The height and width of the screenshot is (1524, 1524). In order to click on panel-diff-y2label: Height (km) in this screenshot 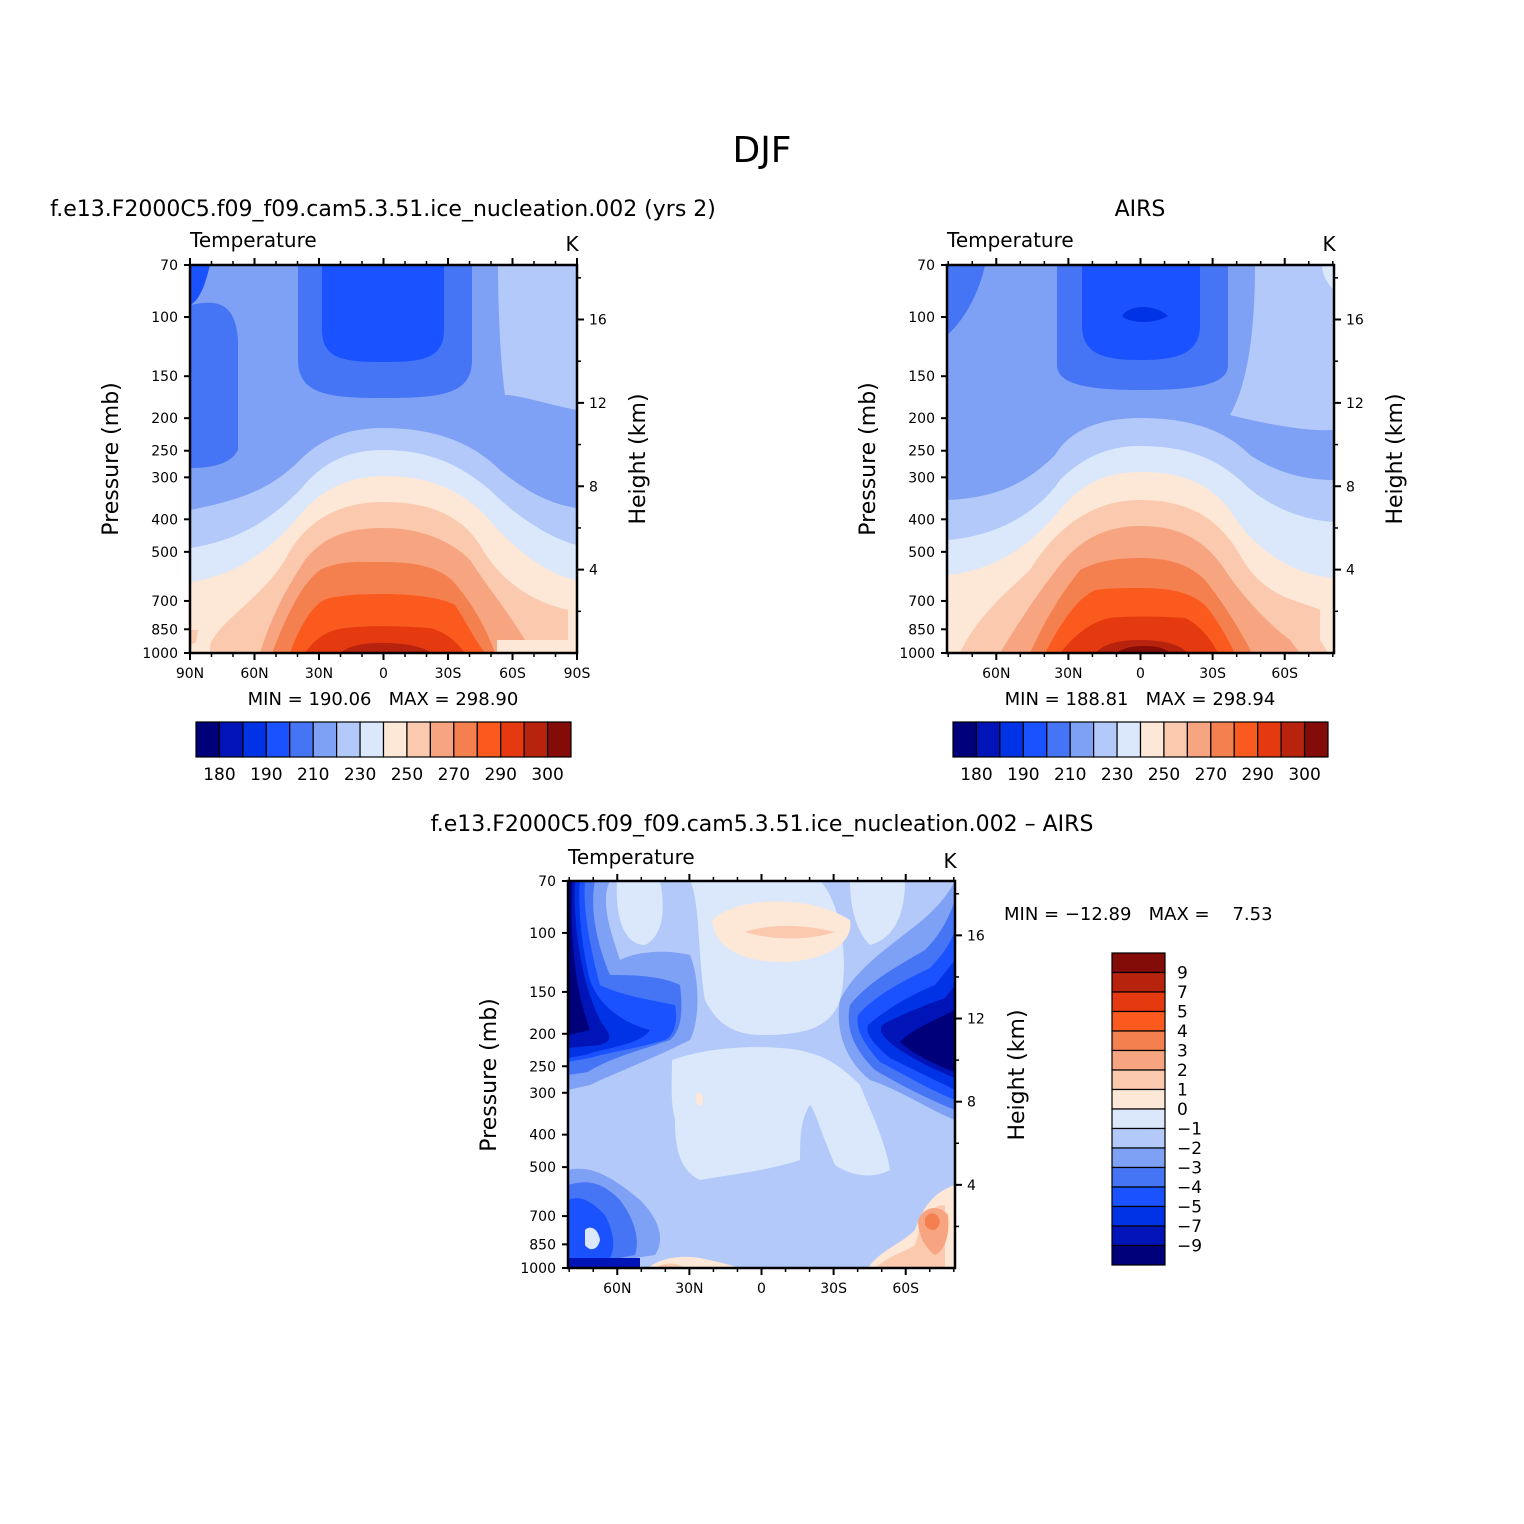, I will do `click(1017, 1074)`.